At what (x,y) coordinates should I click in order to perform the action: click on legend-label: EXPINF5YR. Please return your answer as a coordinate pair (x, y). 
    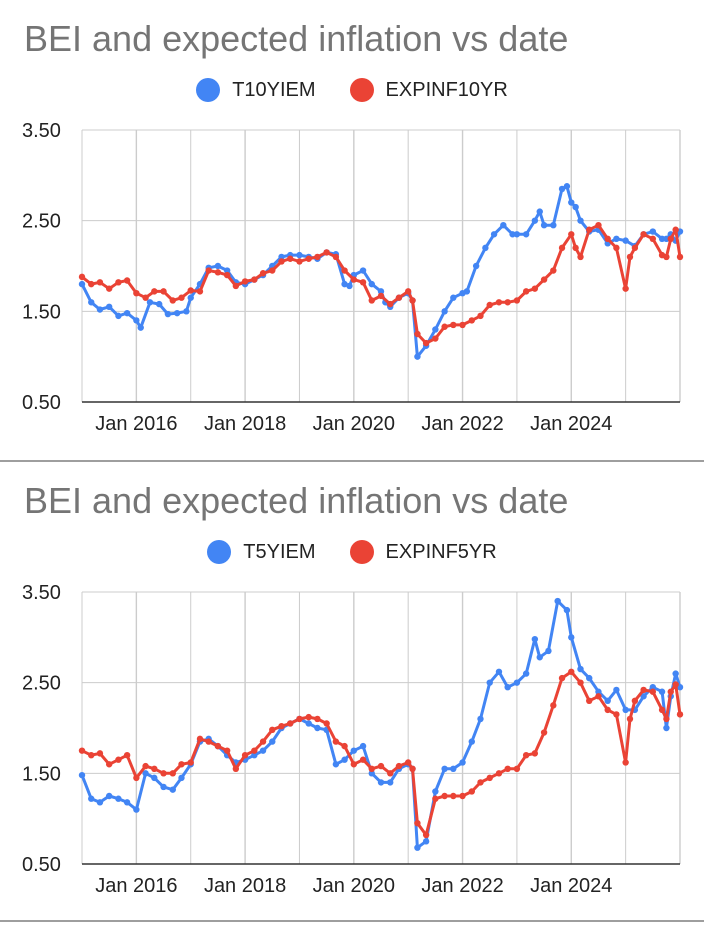
    Looking at the image, I should click on (441, 551).